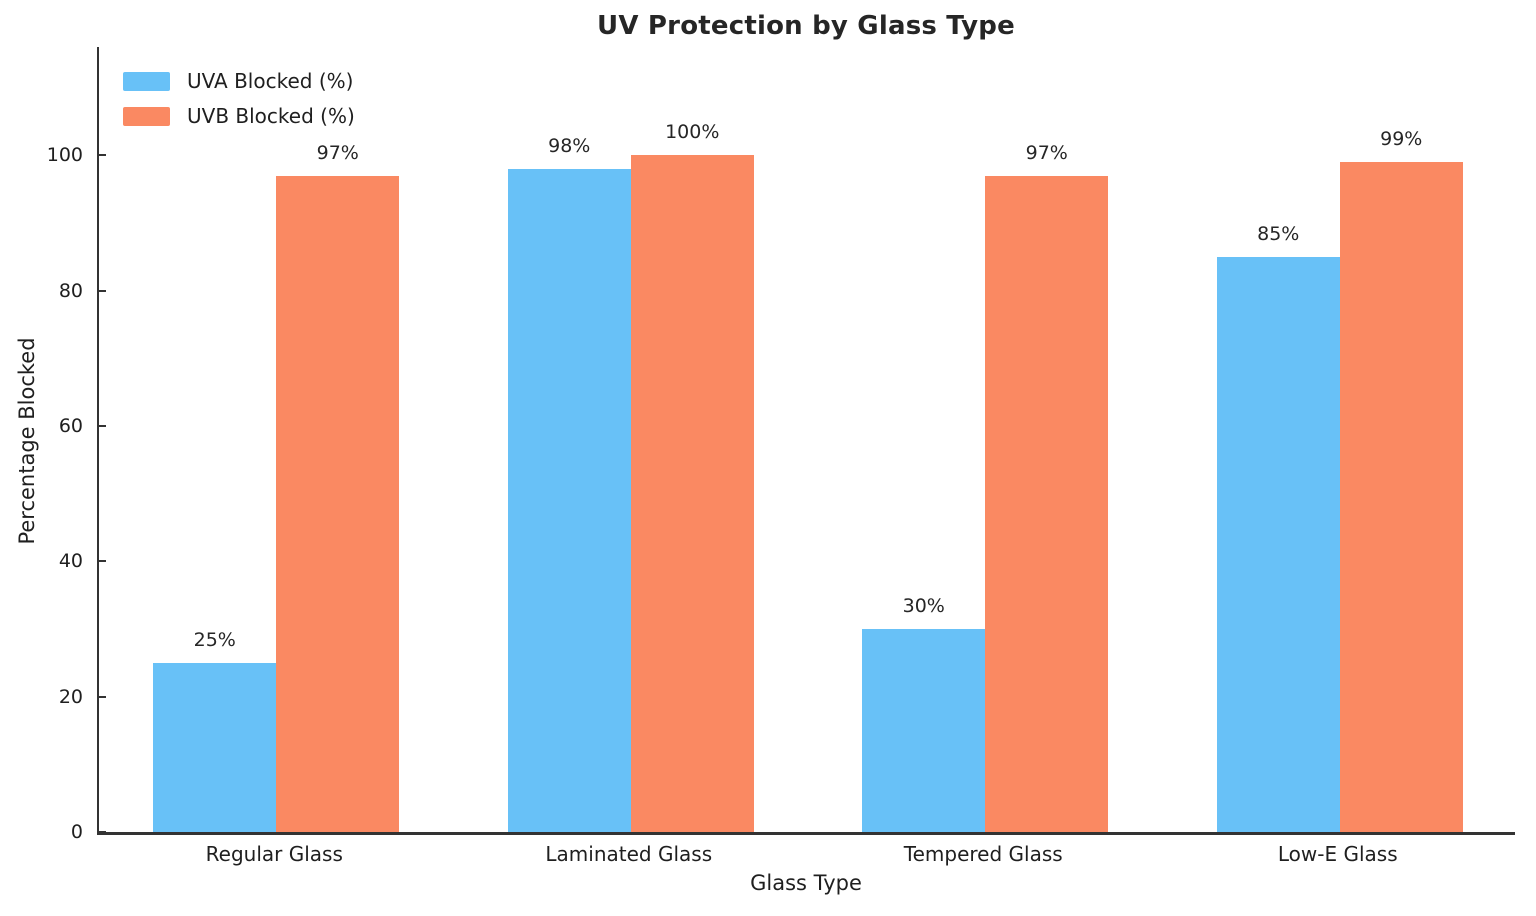  I want to click on bar-value-label: 85%, so click(1278, 233).